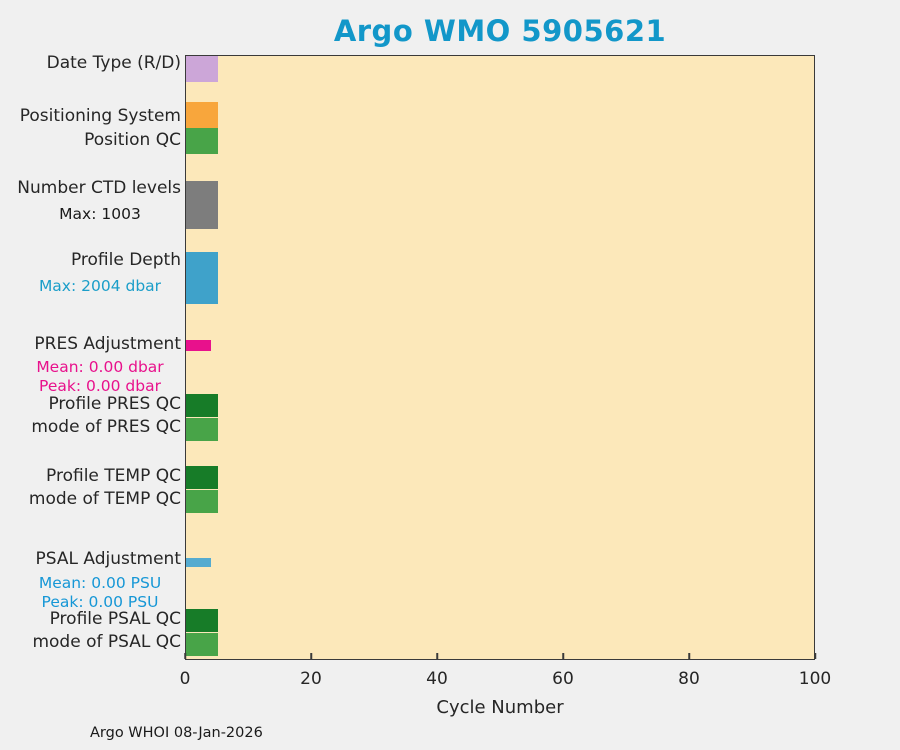 The width and height of the screenshot is (900, 750). Describe the element at coordinates (125, 260) in the screenshot. I see `row-label: Profile Depth` at that location.